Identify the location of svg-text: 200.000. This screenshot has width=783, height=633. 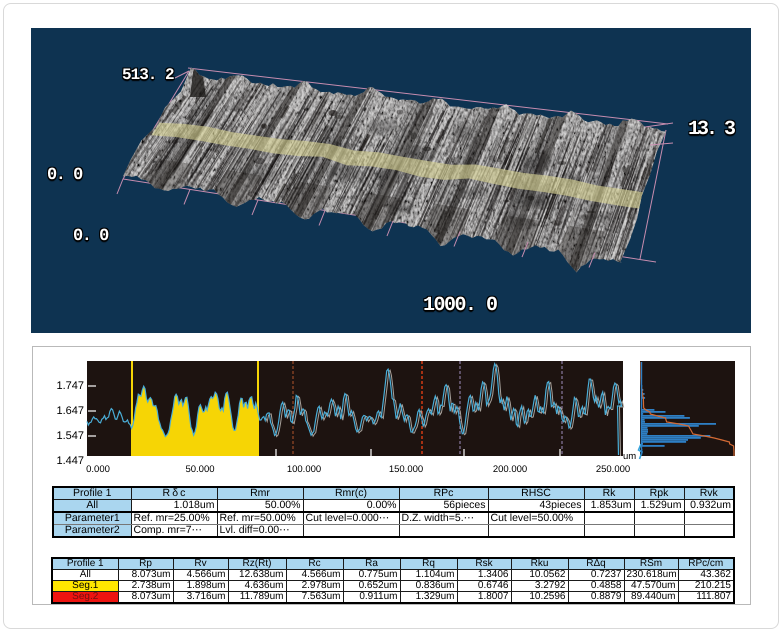
(510, 469).